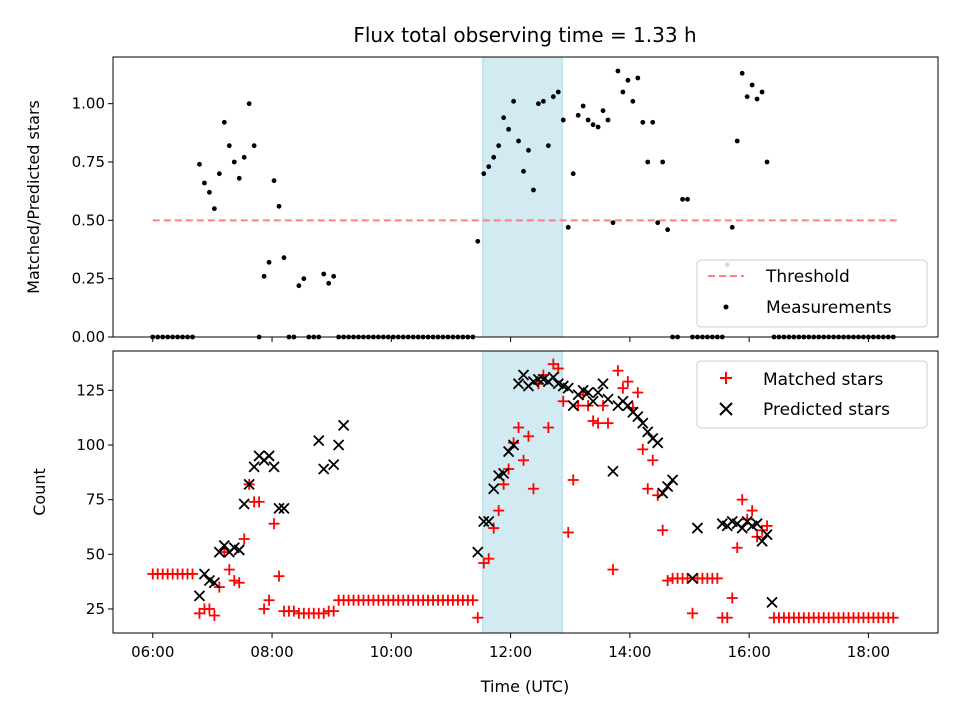 This screenshot has width=960, height=720. Describe the element at coordinates (826, 410) in the screenshot. I see `predicted-legend-label: Predicted stars` at that location.